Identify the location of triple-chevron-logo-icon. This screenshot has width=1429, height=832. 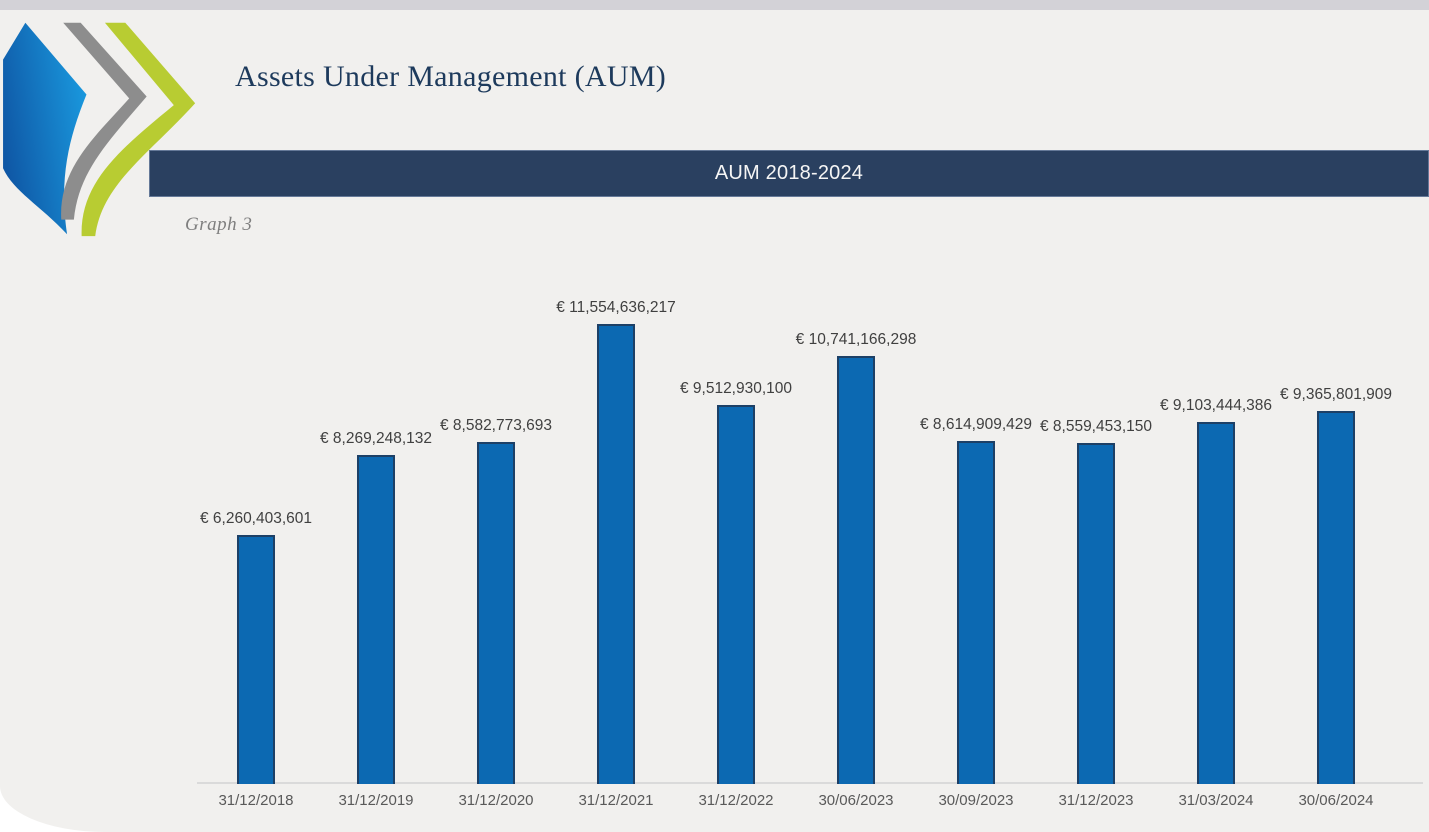
(99, 129).